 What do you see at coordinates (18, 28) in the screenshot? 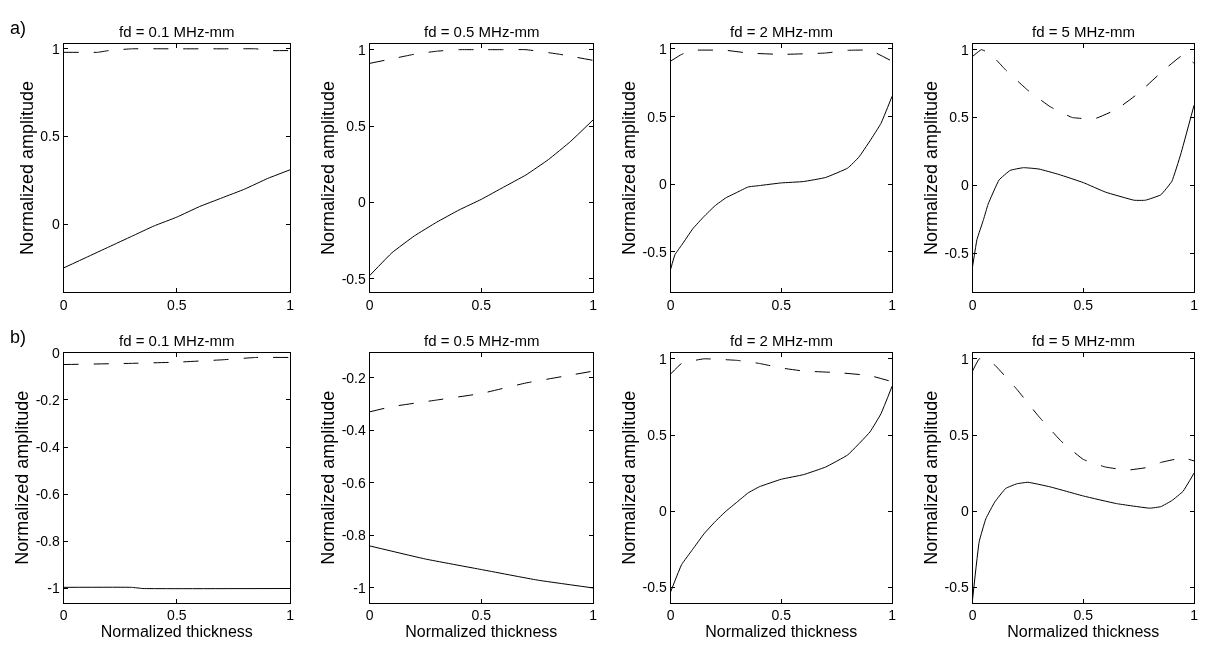
I see `text: a)` at bounding box center [18, 28].